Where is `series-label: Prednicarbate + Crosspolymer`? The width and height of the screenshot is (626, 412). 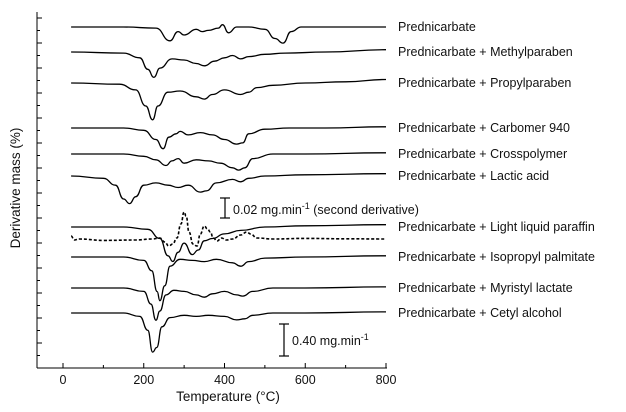
series-label: Prednicarbate + Crosspolymer is located at coordinates (482, 154).